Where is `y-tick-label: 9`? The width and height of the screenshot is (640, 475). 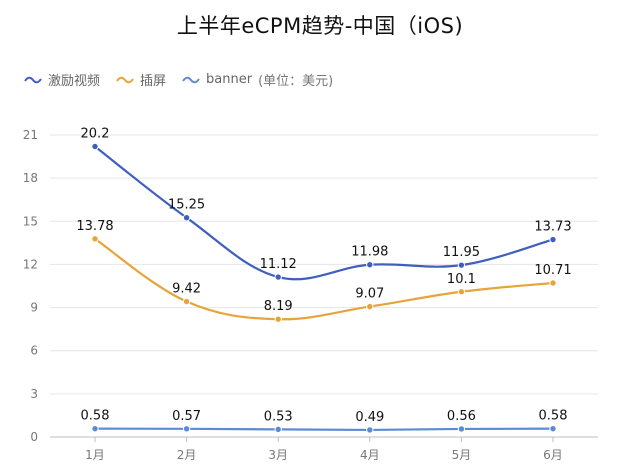 y-tick-label: 9 is located at coordinates (34, 308).